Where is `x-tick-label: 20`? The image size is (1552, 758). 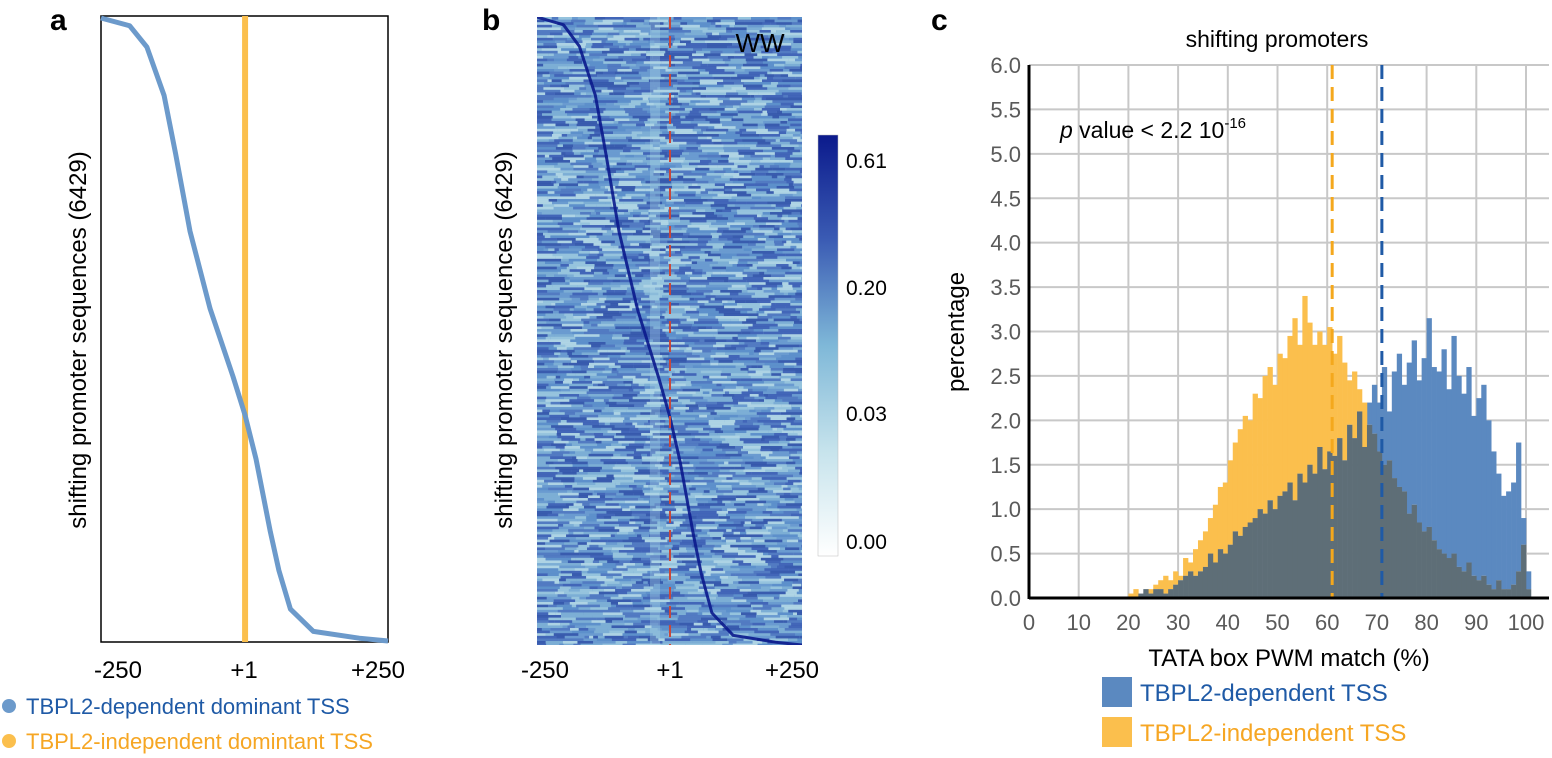
x-tick-label: 20 is located at coordinates (1128, 622).